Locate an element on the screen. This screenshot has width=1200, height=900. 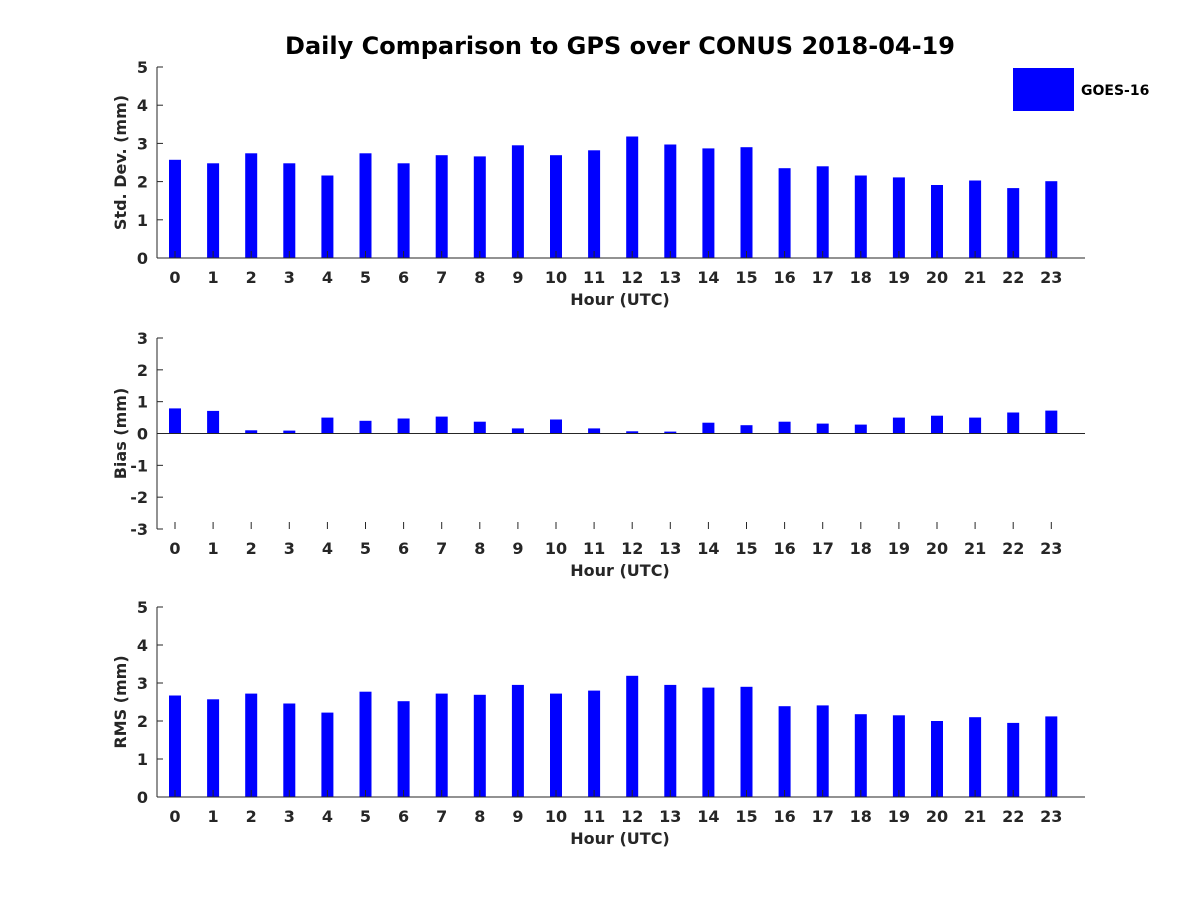
rms-xtick-label: 20 is located at coordinates (937, 816).